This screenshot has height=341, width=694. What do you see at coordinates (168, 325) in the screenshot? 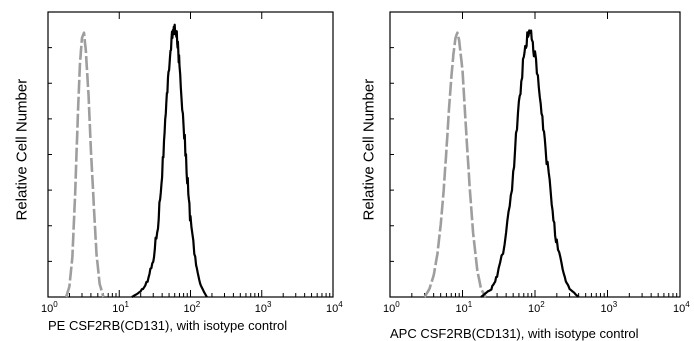
I see `x-axis-label: PE CSF2RB(CD131), with isotype control` at bounding box center [168, 325].